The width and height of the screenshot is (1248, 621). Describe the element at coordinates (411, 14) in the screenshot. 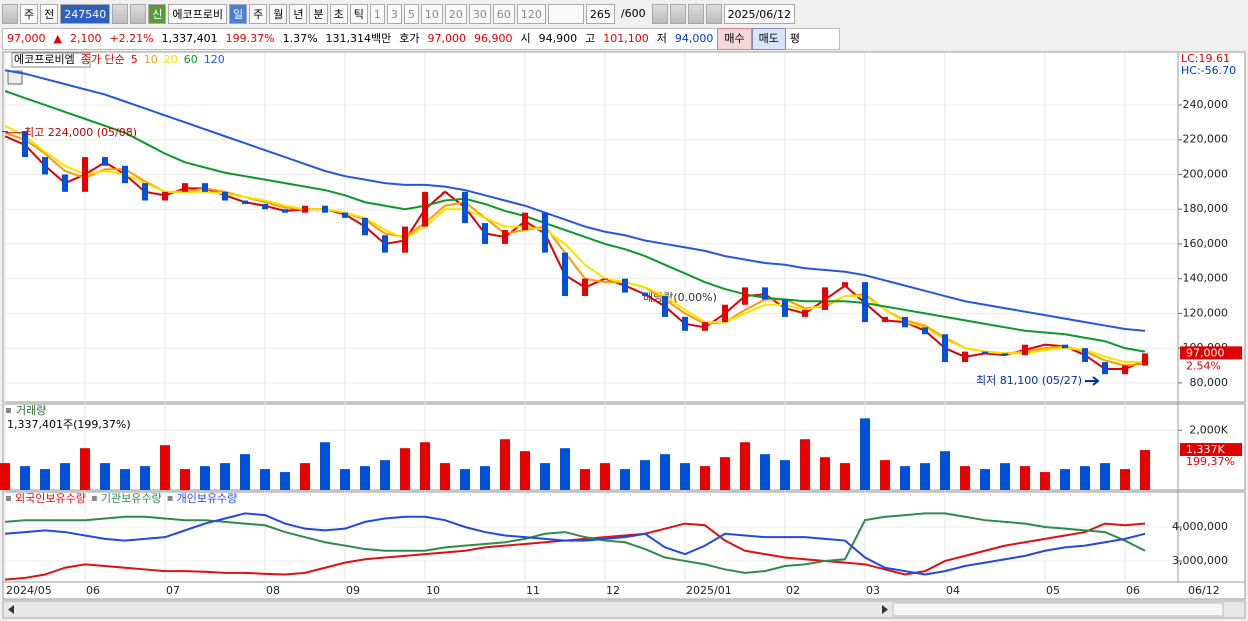

I see `count-button: 5` at that location.